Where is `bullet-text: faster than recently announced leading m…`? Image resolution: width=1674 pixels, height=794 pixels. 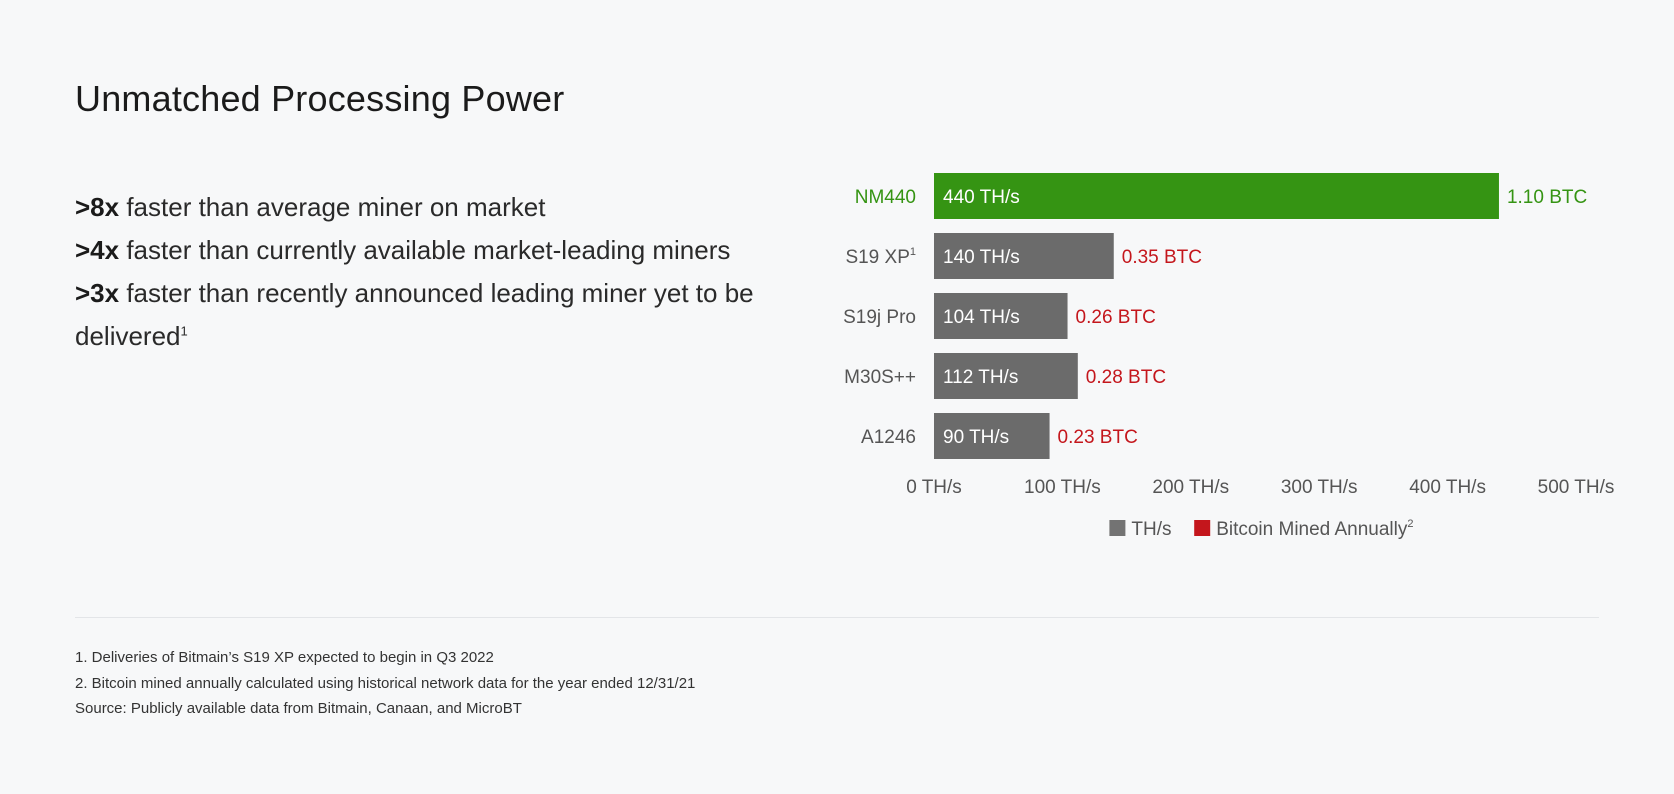
bullet-text: faster than recently announced leading m… is located at coordinates (436, 293).